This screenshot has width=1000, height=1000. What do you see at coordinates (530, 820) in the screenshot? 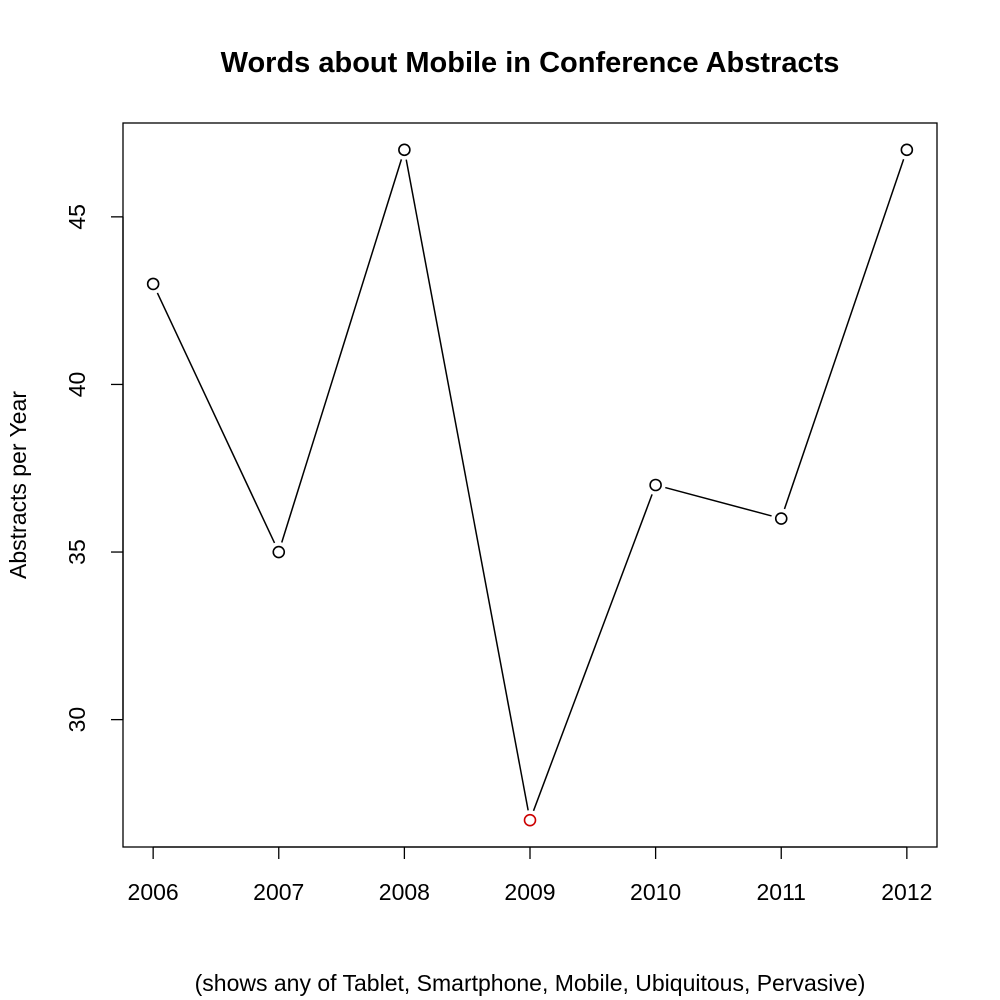
I see `data-point-highlighted` at bounding box center [530, 820].